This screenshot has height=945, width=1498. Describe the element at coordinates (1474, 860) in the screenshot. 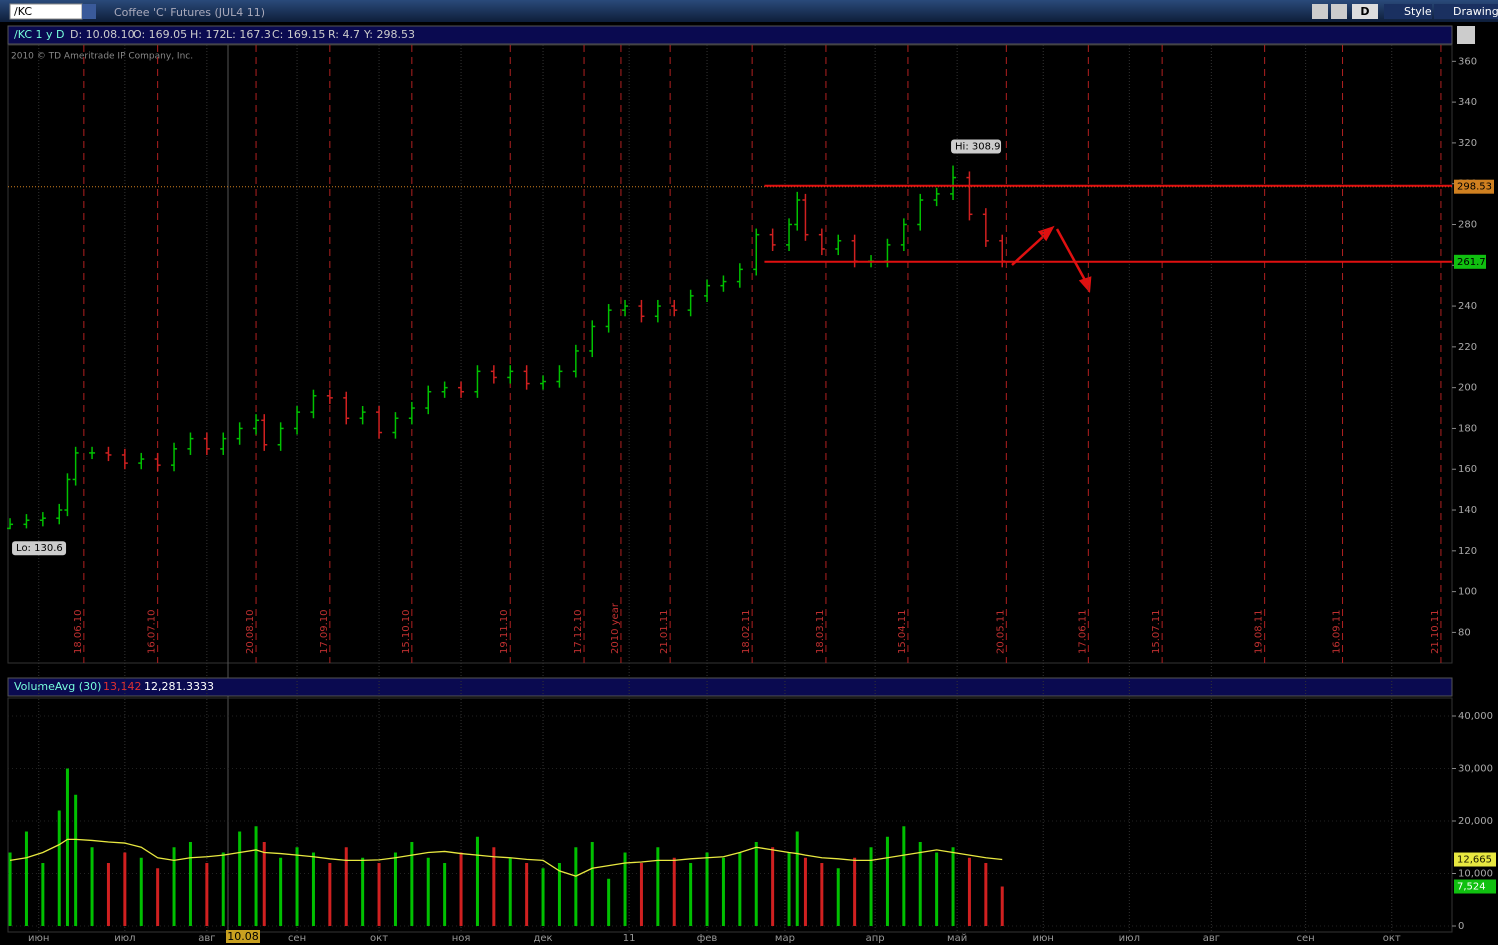

I see `average-tag-label: 12,665` at that location.